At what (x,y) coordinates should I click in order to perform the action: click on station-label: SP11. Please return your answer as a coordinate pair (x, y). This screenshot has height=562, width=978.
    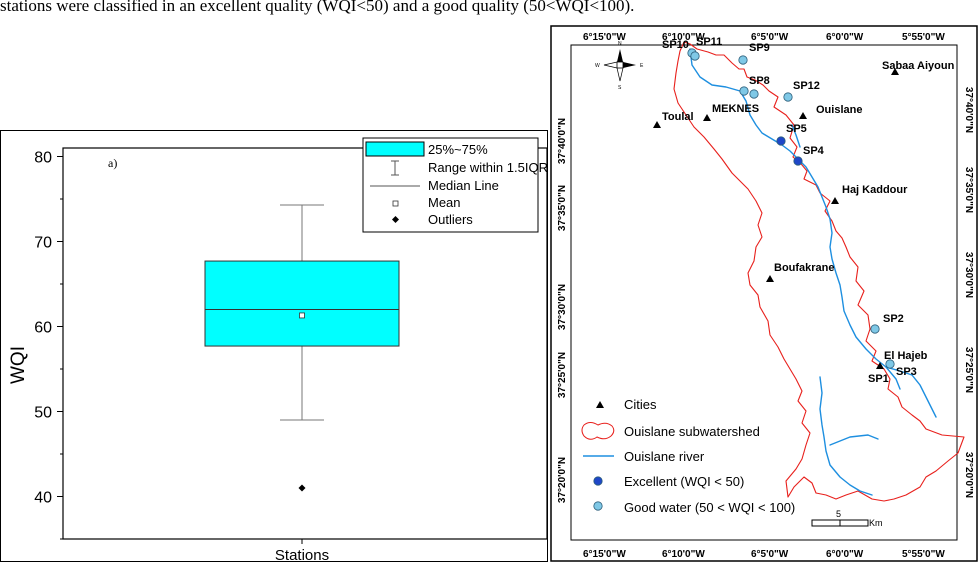
    Looking at the image, I should click on (709, 42).